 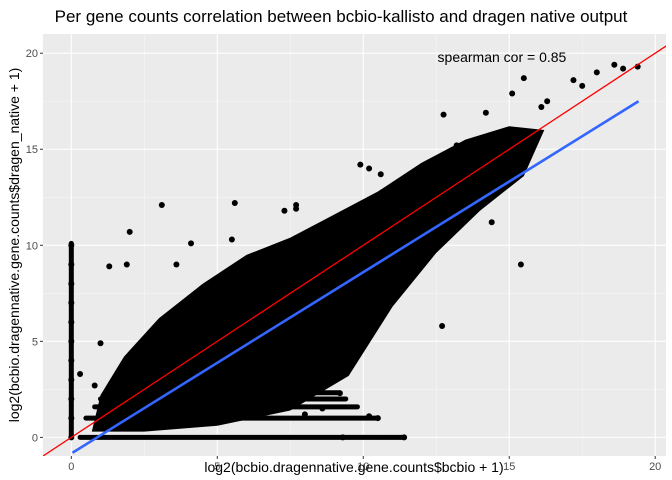 What do you see at coordinates (35, 438) in the screenshot?
I see `y-tick-label: 0` at bounding box center [35, 438].